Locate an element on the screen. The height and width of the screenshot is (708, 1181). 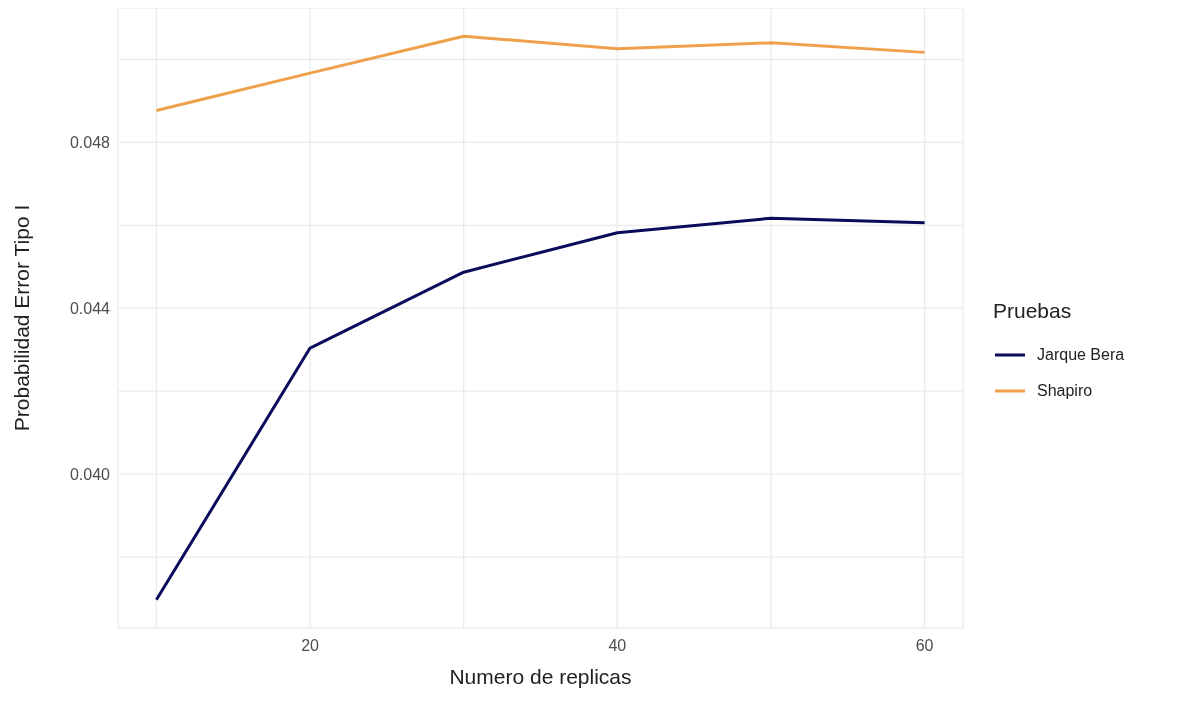
line-series is located at coordinates (540, 73).